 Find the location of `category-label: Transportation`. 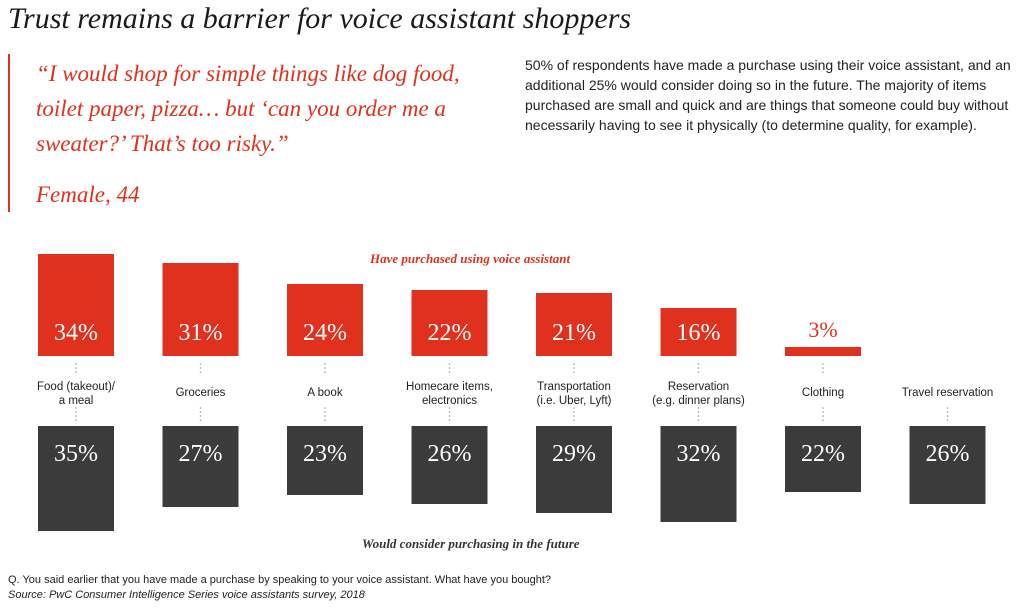

category-label: Transportation is located at coordinates (574, 387).